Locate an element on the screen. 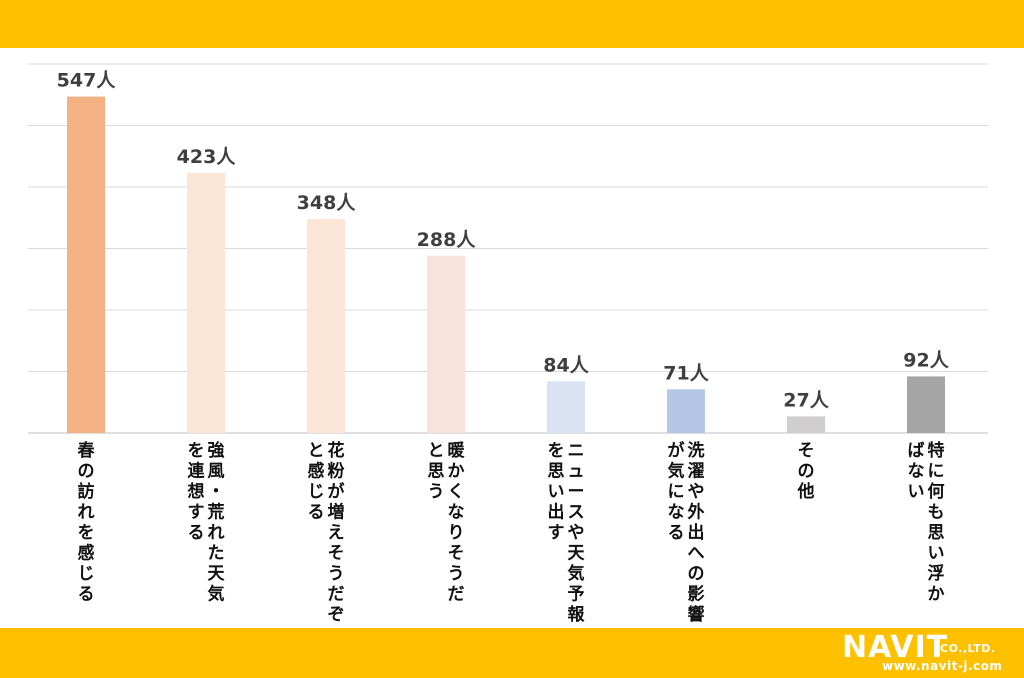 This screenshot has height=678, width=1024. top-header-band is located at coordinates (512, 24).